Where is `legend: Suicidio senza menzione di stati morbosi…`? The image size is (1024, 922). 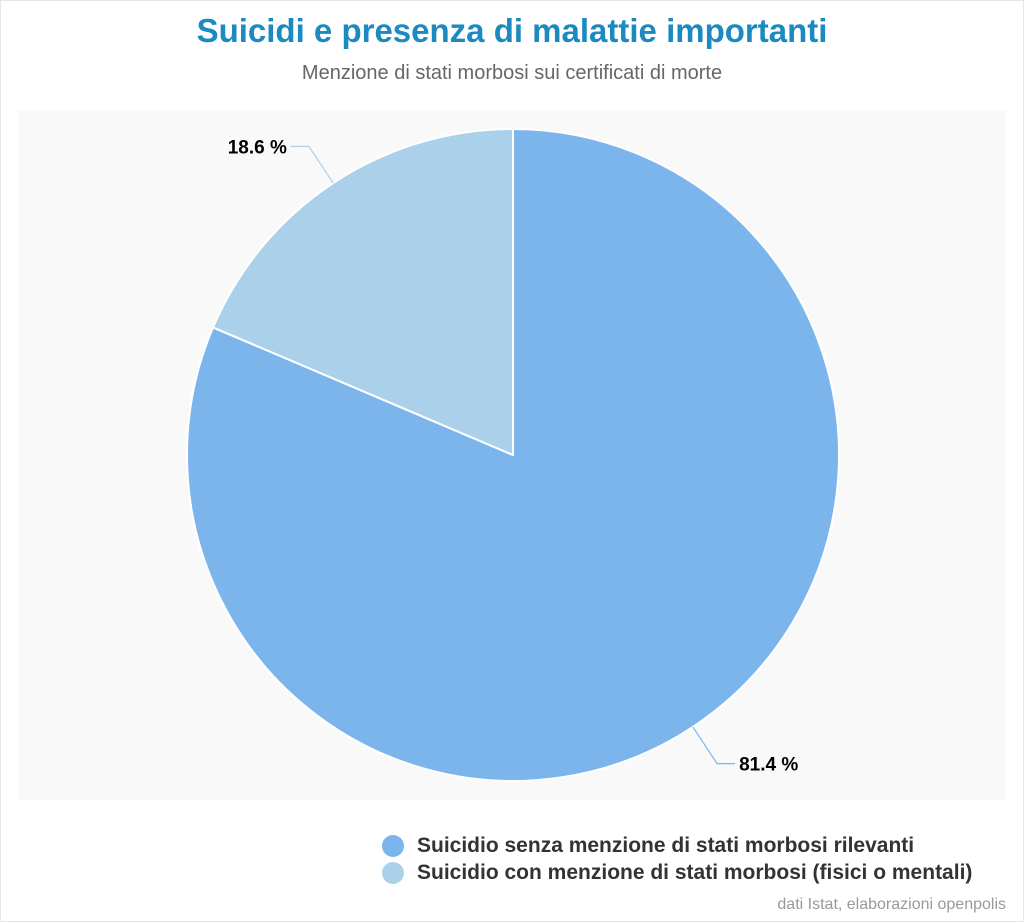
legend: Suicidio senza menzione di stati morbosi… is located at coordinates (677, 859).